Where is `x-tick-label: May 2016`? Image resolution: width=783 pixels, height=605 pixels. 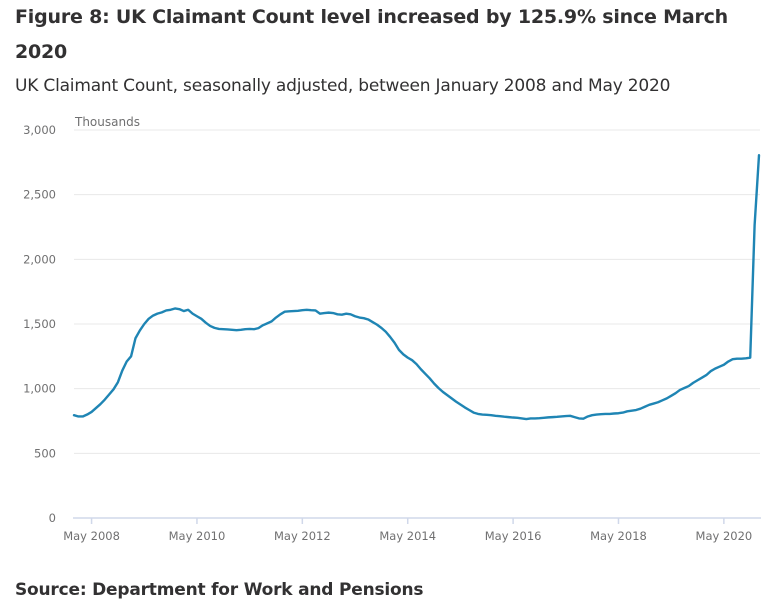 x-tick-label: May 2016 is located at coordinates (513, 536).